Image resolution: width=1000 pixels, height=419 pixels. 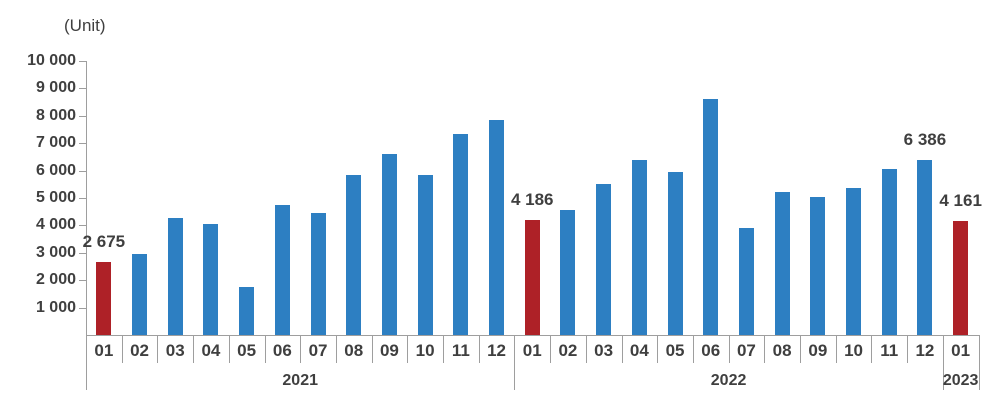 I want to click on y-axis-tick-label: 4 000, so click(x=55, y=225).